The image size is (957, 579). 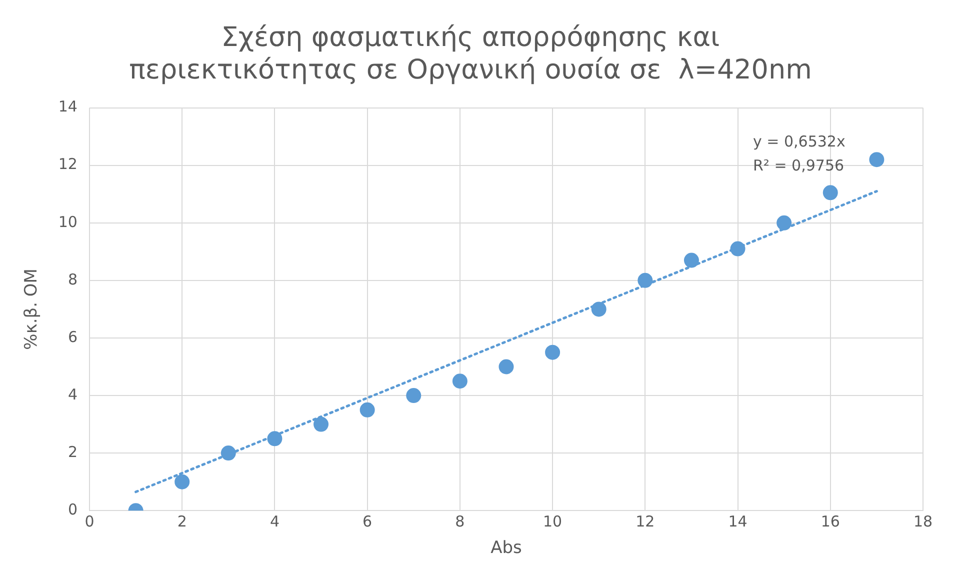 What do you see at coordinates (182, 521) in the screenshot?
I see `x-tick-label: 2` at bounding box center [182, 521].